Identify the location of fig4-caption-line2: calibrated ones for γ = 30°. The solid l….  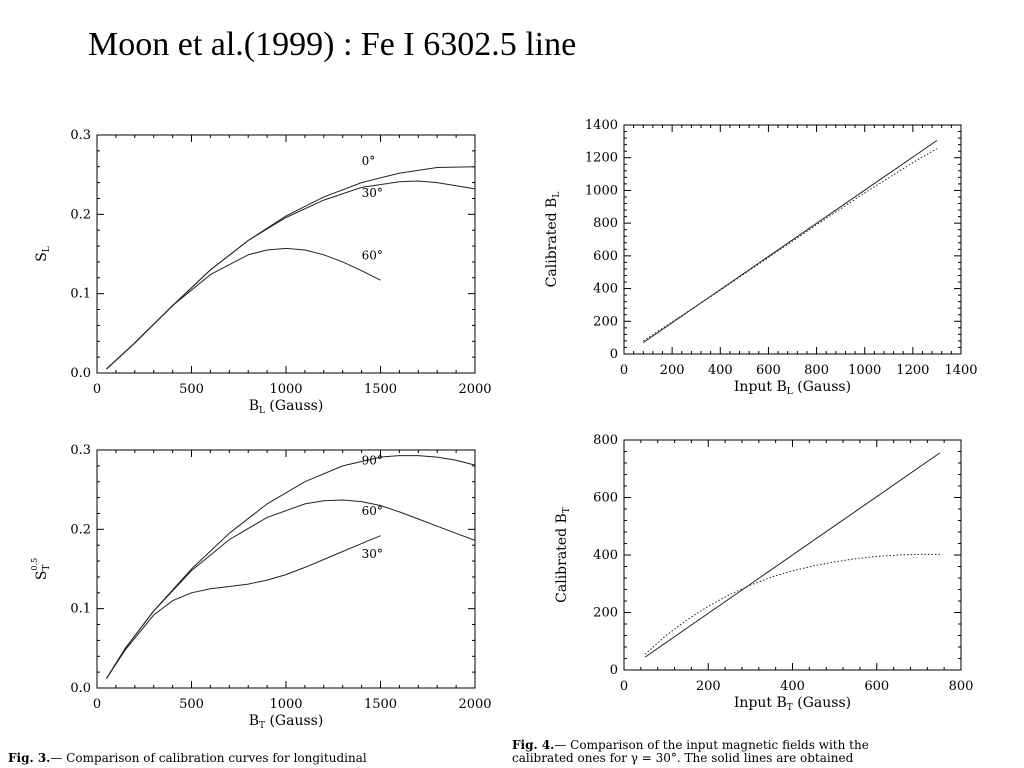
(683, 758).